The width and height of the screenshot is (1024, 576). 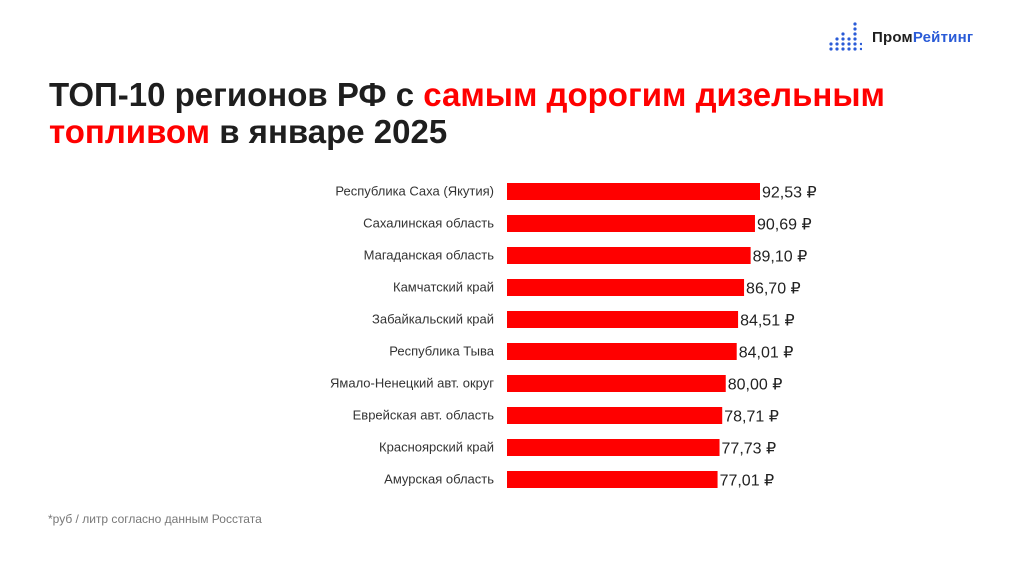 I want to click on category-label: Забайкальский край, so click(x=433, y=319).